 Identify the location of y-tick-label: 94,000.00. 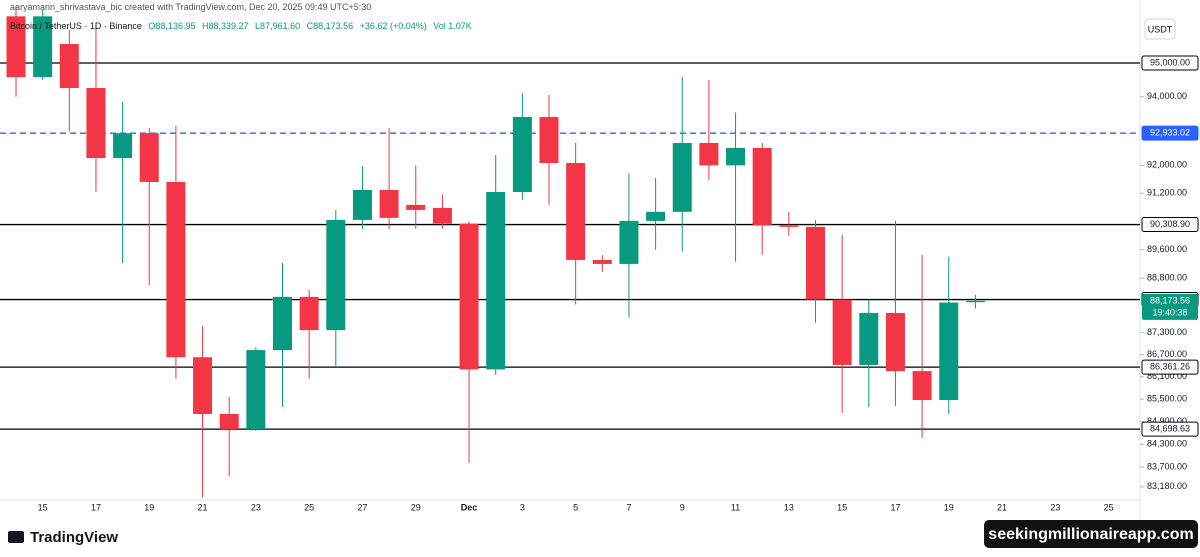
(1167, 96).